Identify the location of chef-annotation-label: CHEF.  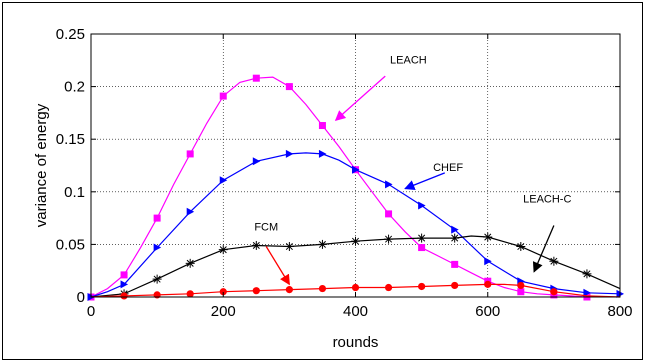
(448, 168).